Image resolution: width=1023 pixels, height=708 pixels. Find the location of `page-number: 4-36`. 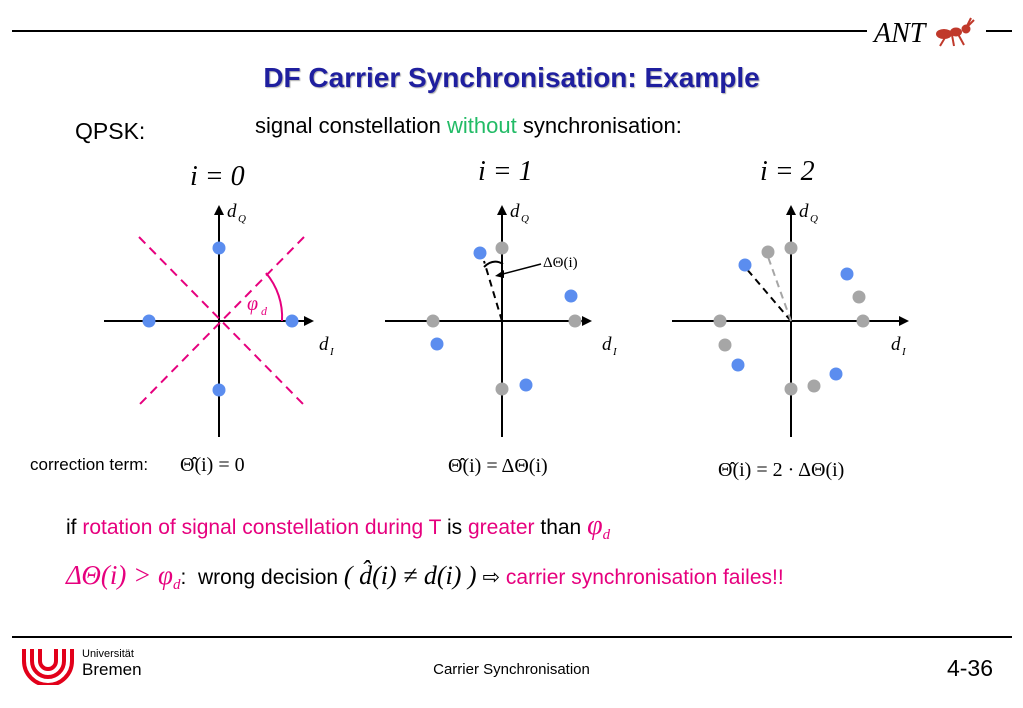

page-number: 4-36 is located at coordinates (969, 668).